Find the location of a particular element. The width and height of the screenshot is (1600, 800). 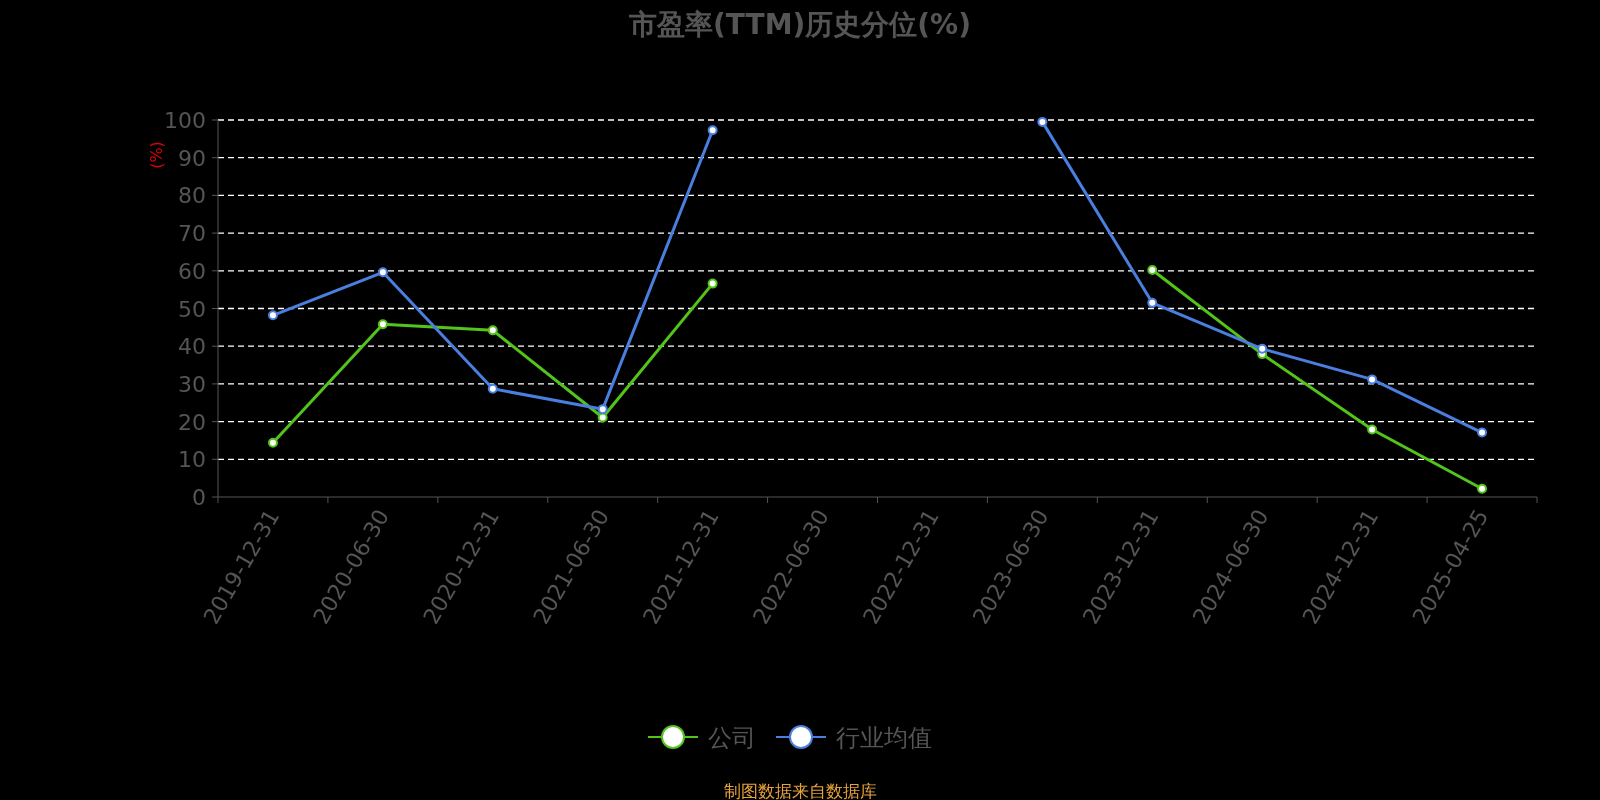

y-tick-label: 10 is located at coordinates (192, 460).